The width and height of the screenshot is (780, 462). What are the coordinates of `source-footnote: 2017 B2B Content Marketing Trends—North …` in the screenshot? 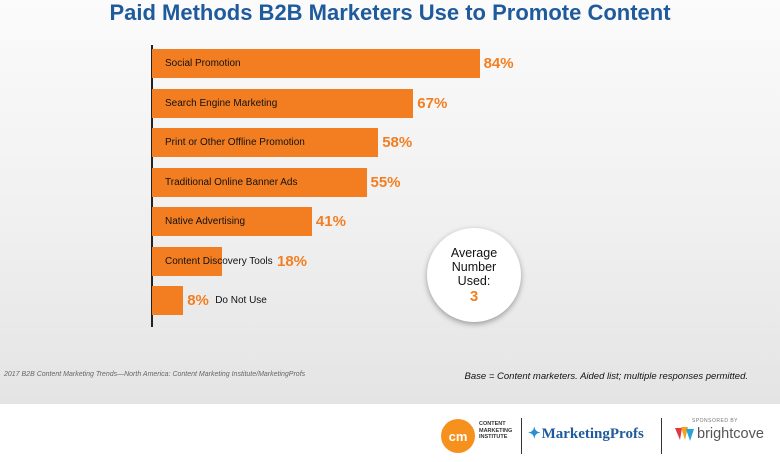 It's located at (155, 374).